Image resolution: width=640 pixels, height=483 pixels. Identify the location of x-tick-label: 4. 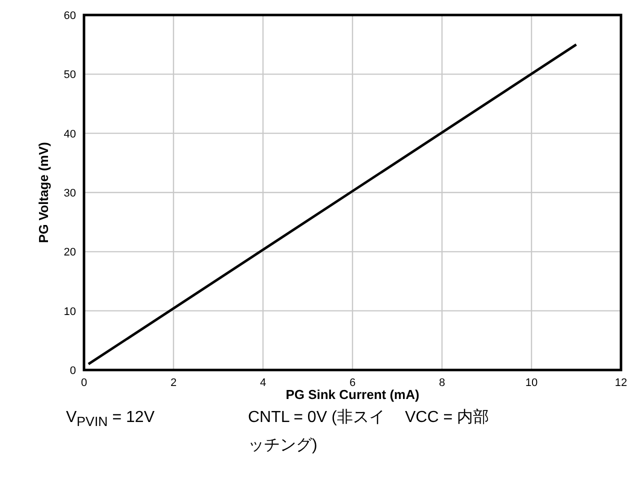
(263, 383).